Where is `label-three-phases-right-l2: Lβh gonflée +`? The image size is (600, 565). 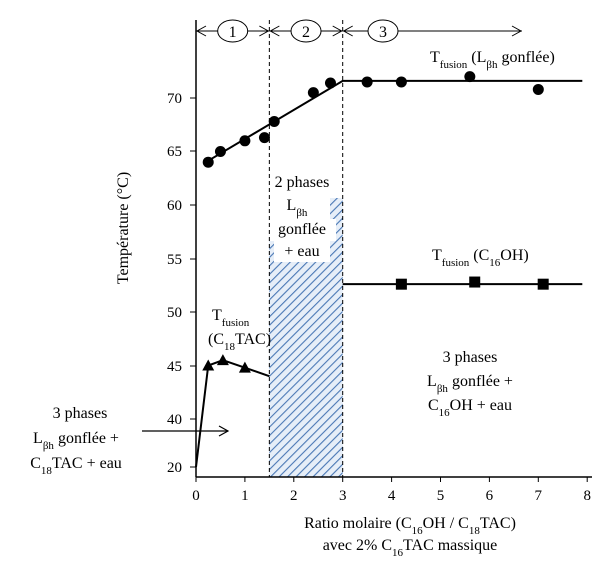
label-three-phases-right-l2: Lβh gonflée + is located at coordinates (470, 384).